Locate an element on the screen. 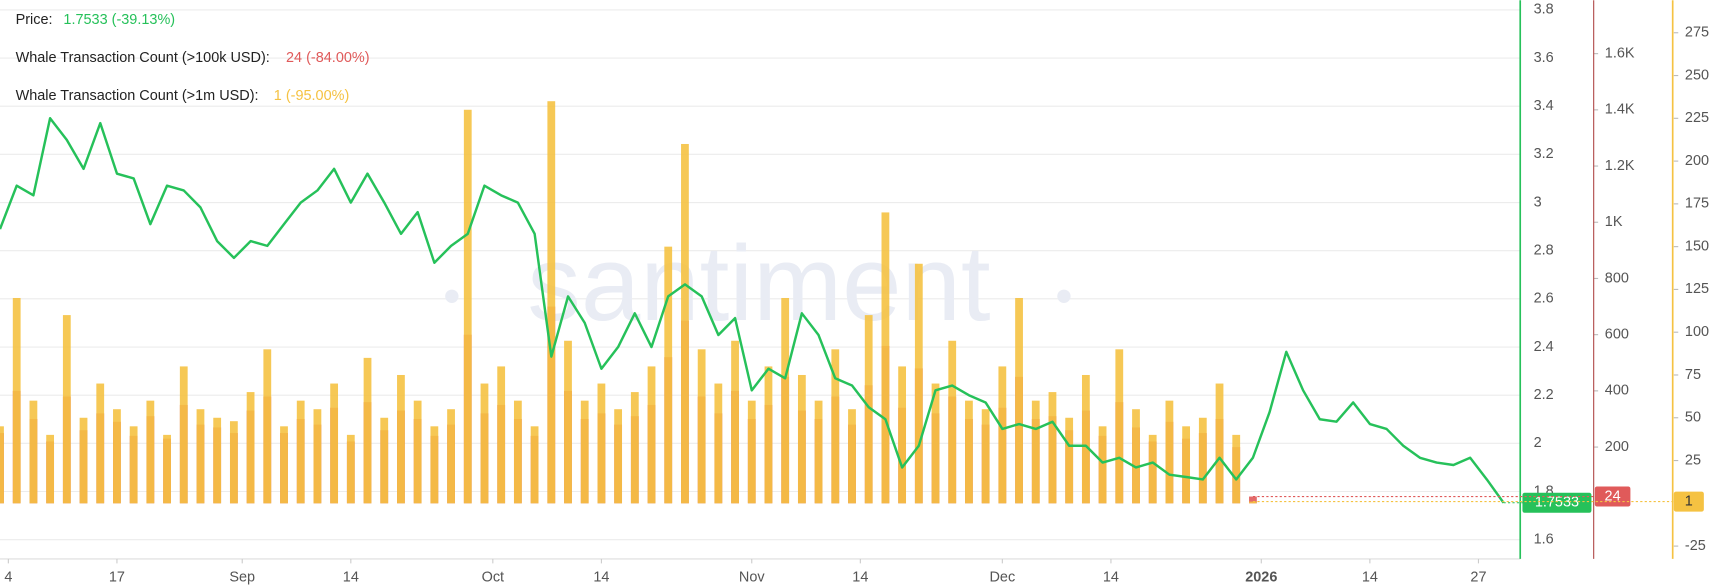 The height and width of the screenshot is (587, 1725). y-tick-label: 1.2K is located at coordinates (1620, 166).